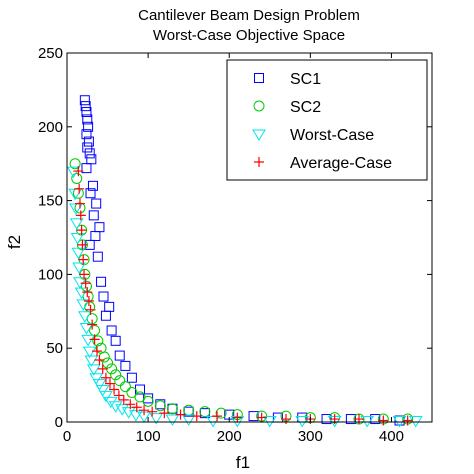 The image size is (474, 474). What do you see at coordinates (391, 436) in the screenshot?
I see `x-tick-label: 400` at bounding box center [391, 436].